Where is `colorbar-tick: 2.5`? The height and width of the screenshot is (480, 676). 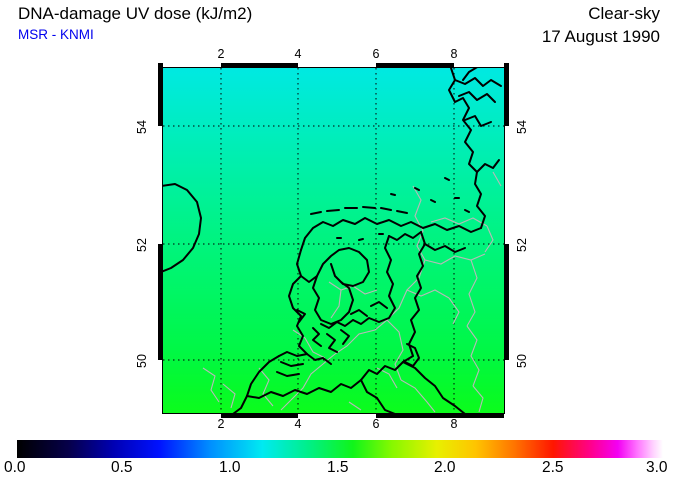
colorbar-tick: 2.5 is located at coordinates (553, 467).